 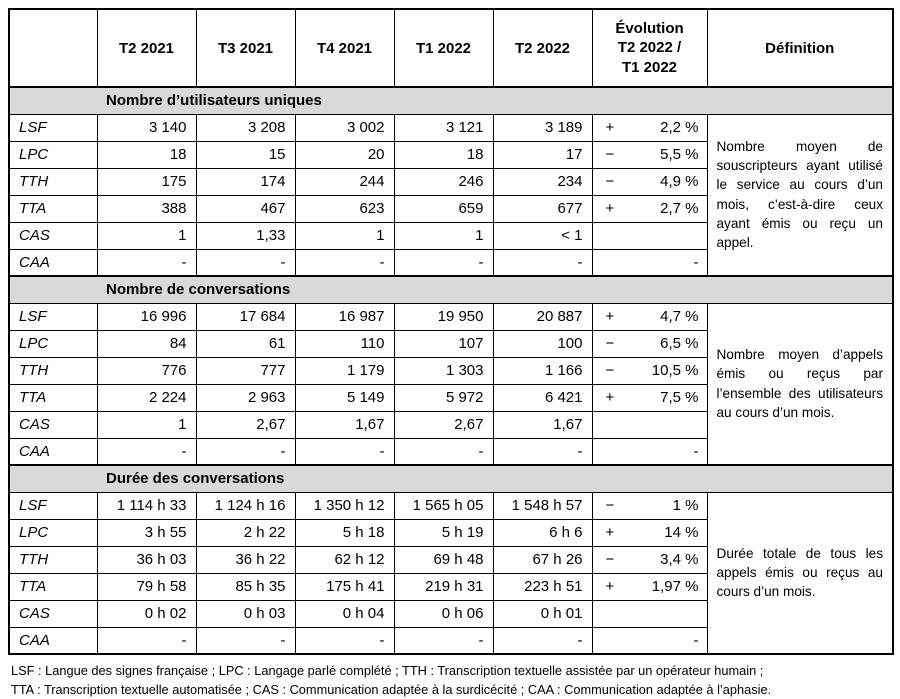 I want to click on evolution-value: 5,5 %, so click(x=679, y=154).